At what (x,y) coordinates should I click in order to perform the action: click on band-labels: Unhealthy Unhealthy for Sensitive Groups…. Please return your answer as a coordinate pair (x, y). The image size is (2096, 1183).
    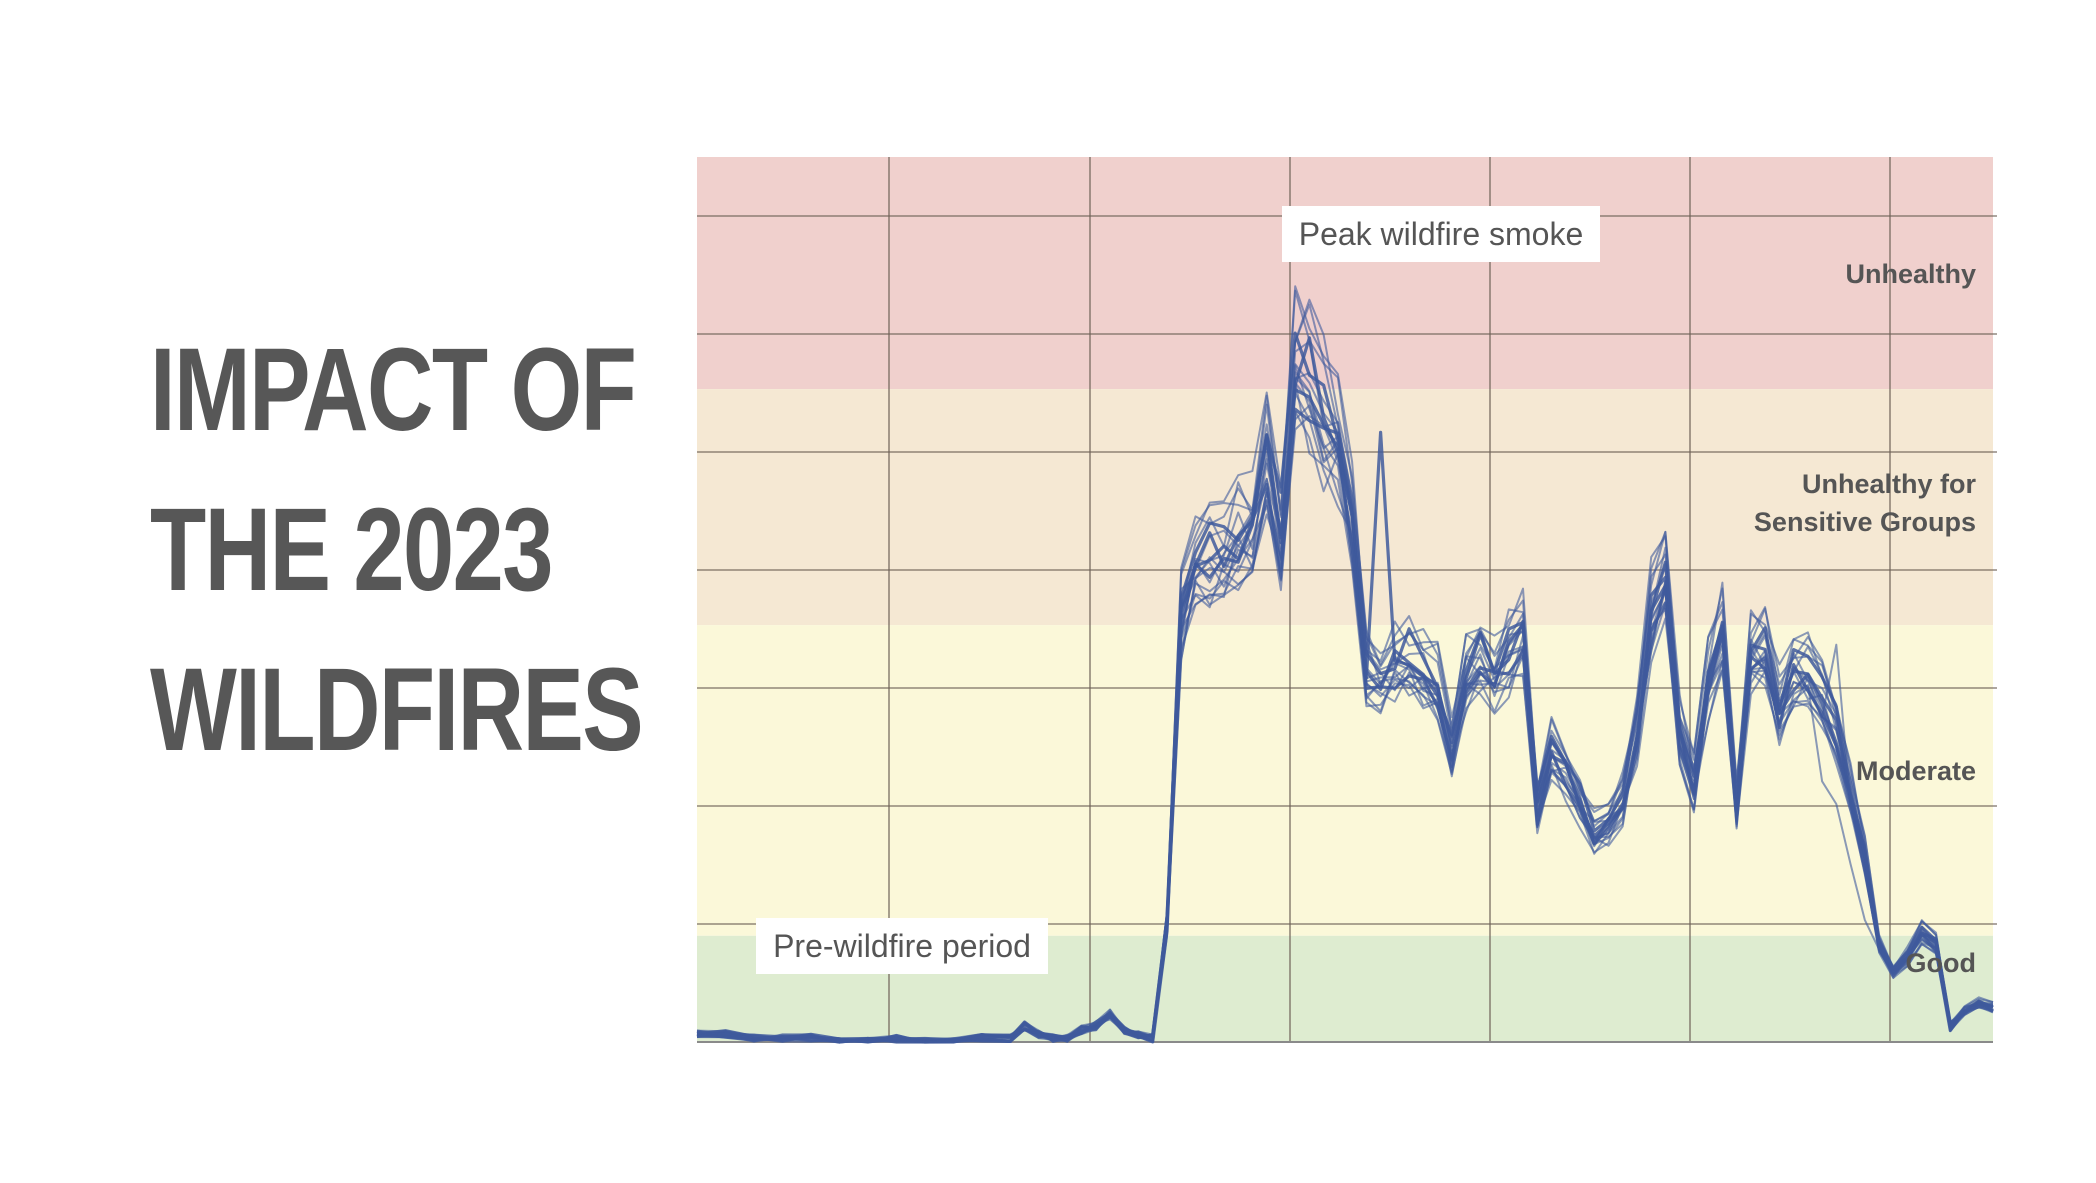
    Looking at the image, I should click on (1865, 618).